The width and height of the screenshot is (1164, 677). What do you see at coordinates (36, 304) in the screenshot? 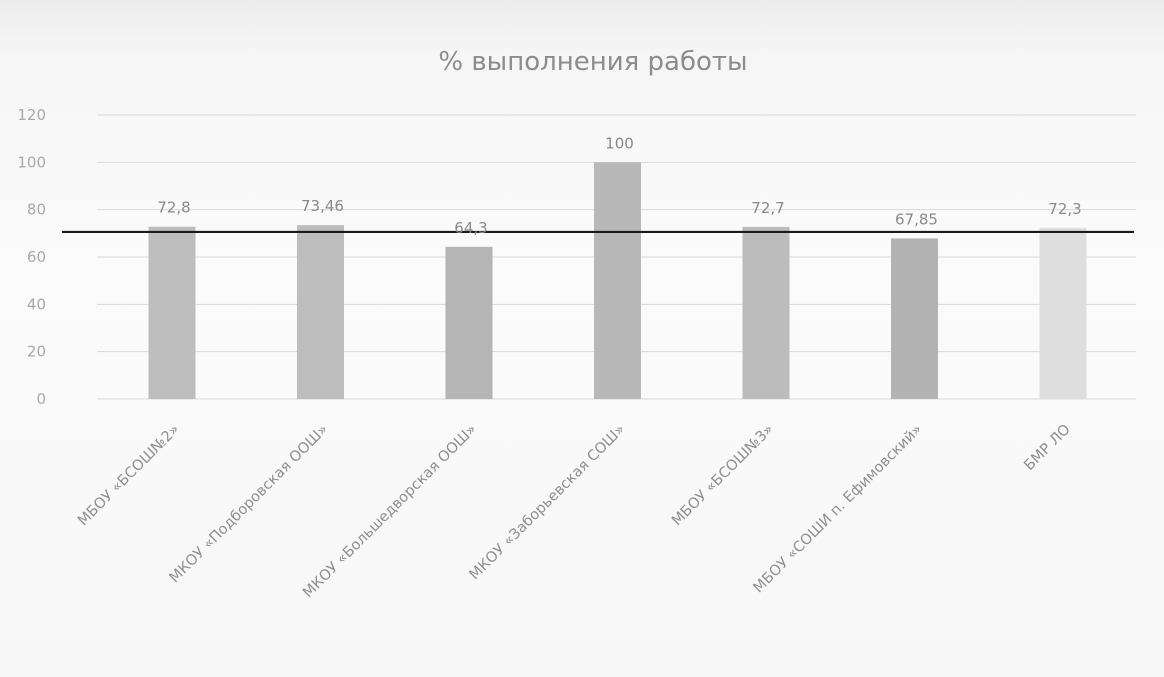
I see `y-tick-label: 40` at bounding box center [36, 304].